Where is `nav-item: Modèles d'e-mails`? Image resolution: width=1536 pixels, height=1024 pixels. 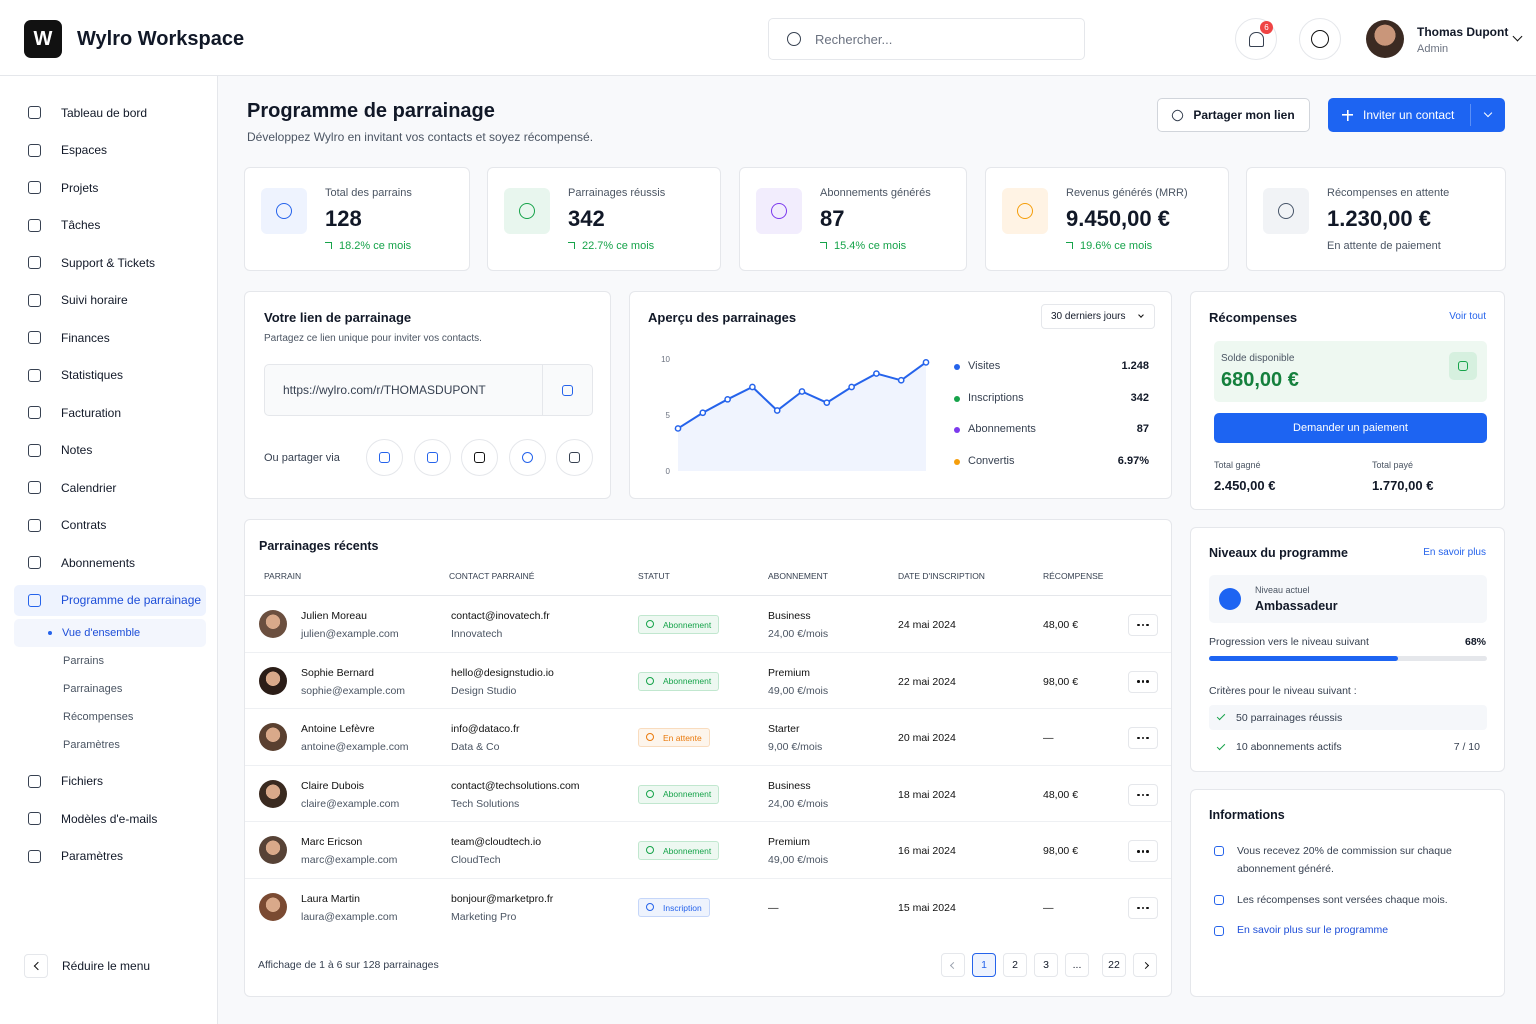
nav-item: Modèles d'e-mails is located at coordinates (110, 819).